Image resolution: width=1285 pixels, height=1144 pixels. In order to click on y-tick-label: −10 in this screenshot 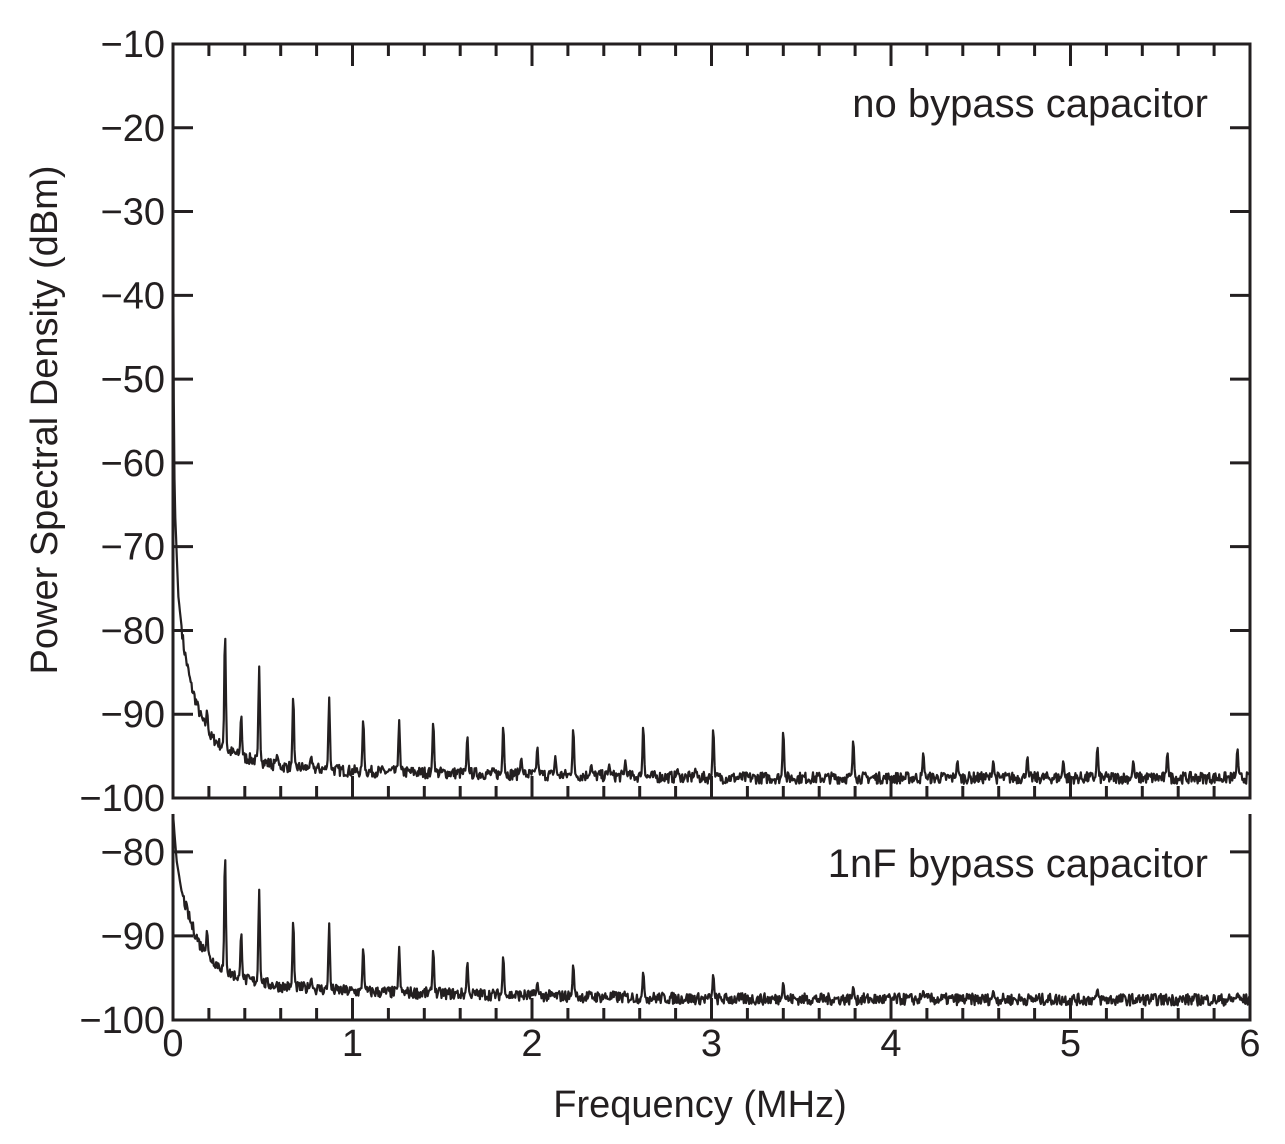, I will do `click(133, 45)`.